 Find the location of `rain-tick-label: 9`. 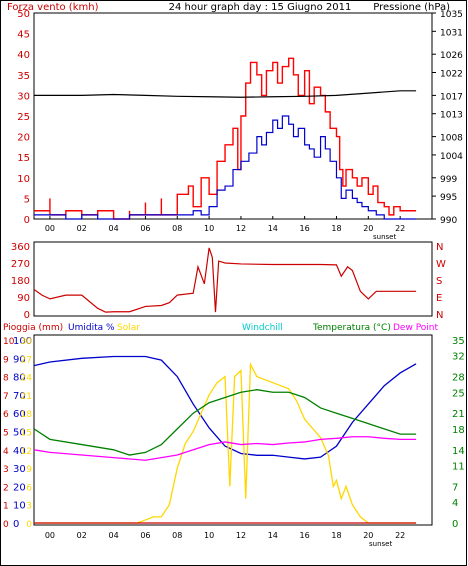

rain-tick-label: 9 is located at coordinates (6, 360).